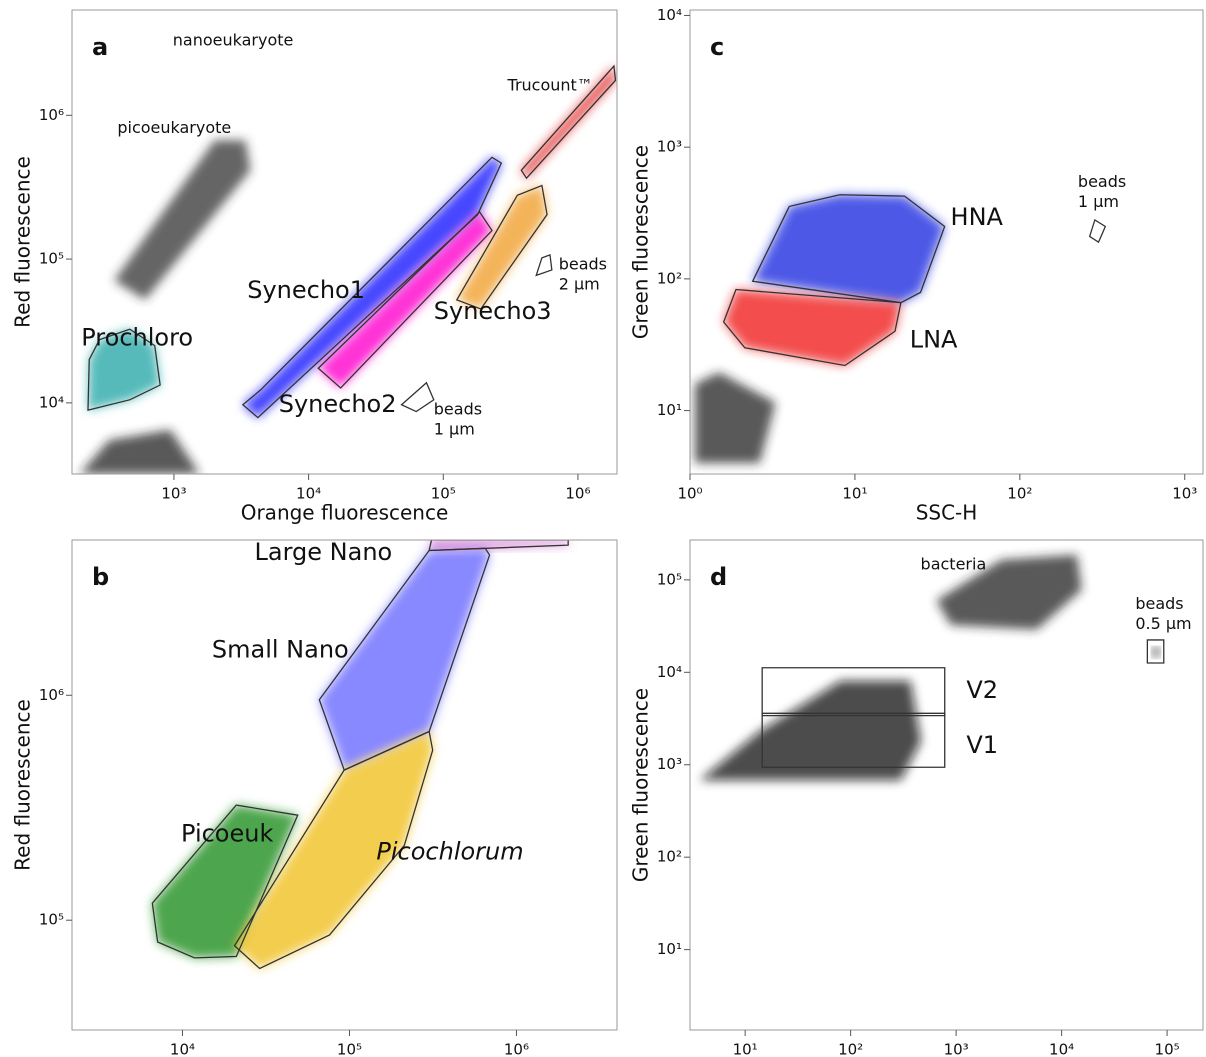 The height and width of the screenshot is (1057, 1206). I want to click on population-label: Prochloro, so click(137, 338).